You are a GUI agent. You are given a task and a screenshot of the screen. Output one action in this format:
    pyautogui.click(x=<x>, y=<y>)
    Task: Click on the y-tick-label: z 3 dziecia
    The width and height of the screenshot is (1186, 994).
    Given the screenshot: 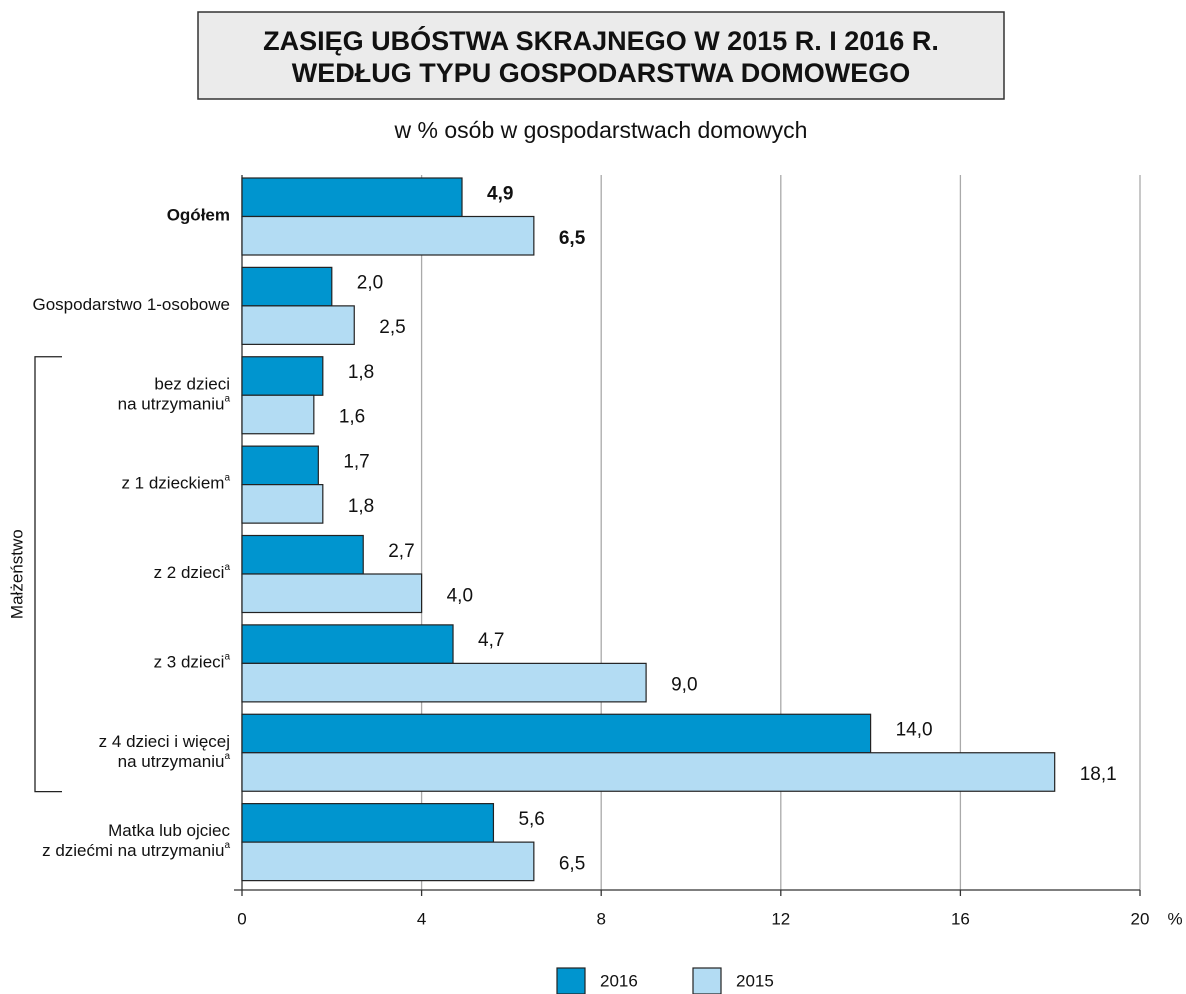 What is the action you would take?
    pyautogui.click(x=192, y=661)
    